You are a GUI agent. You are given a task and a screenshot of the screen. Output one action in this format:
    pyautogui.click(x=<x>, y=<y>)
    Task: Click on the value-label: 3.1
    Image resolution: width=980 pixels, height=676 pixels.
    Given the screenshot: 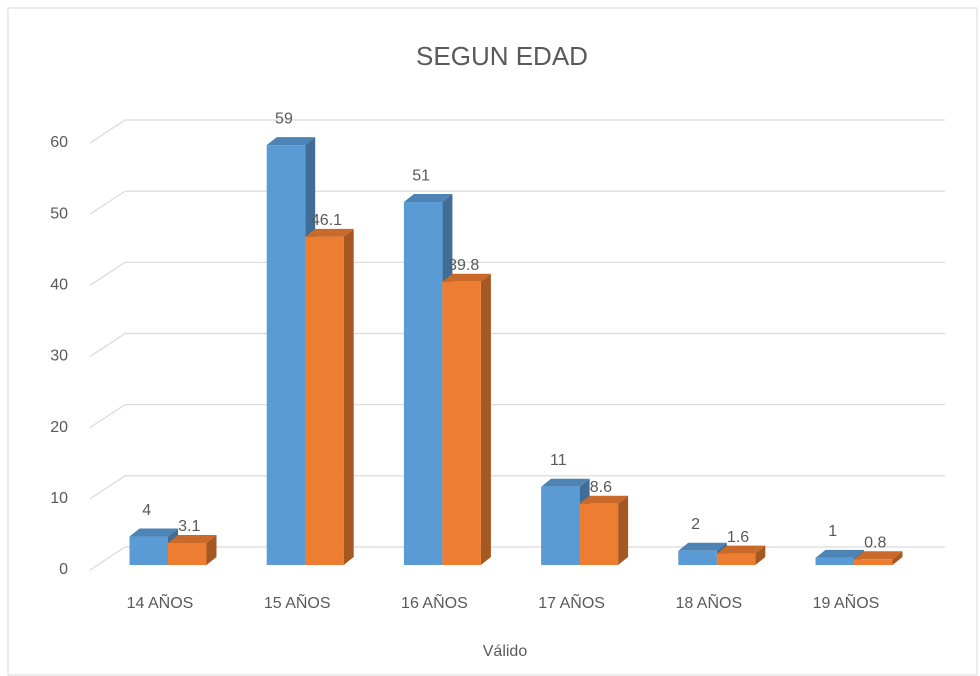 What is the action you would take?
    pyautogui.click(x=189, y=526)
    